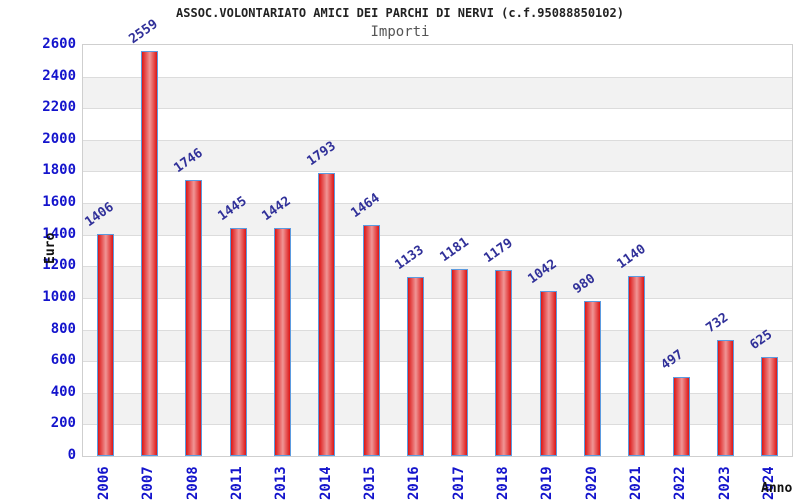 Image resolution: width=800 pixels, height=500 pixels. I want to click on bar-2021, so click(637, 365).